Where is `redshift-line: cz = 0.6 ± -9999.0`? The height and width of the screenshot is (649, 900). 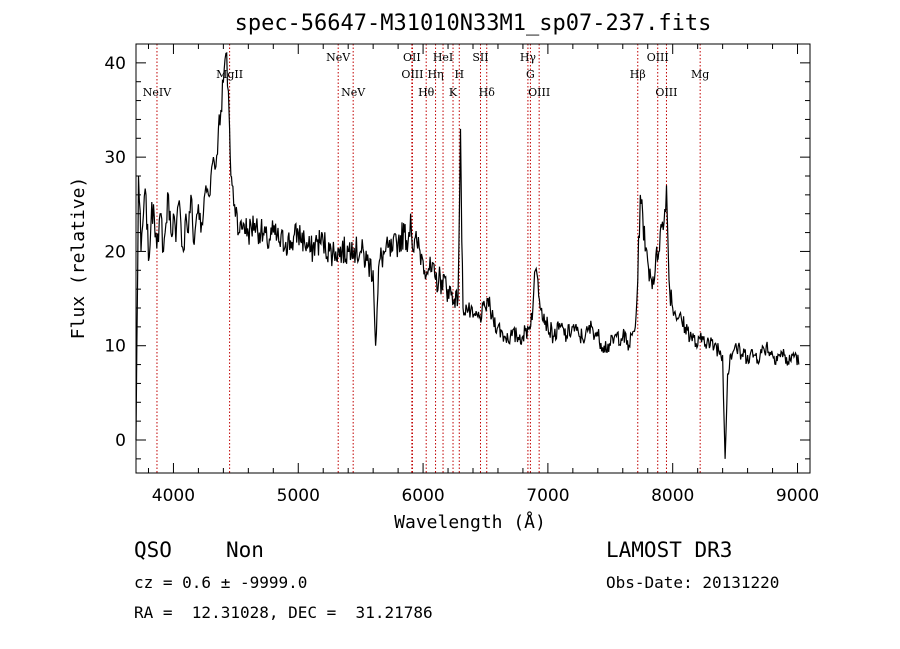
redshift-line: cz = 0.6 ± -9999.0 is located at coordinates (221, 582).